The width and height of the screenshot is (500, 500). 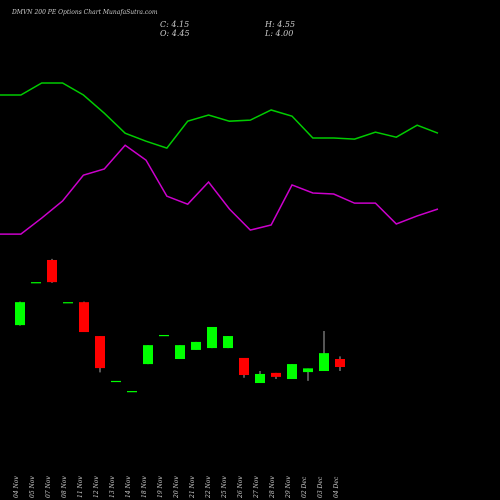 I want to click on indicator-line, so click(x=219, y=116).